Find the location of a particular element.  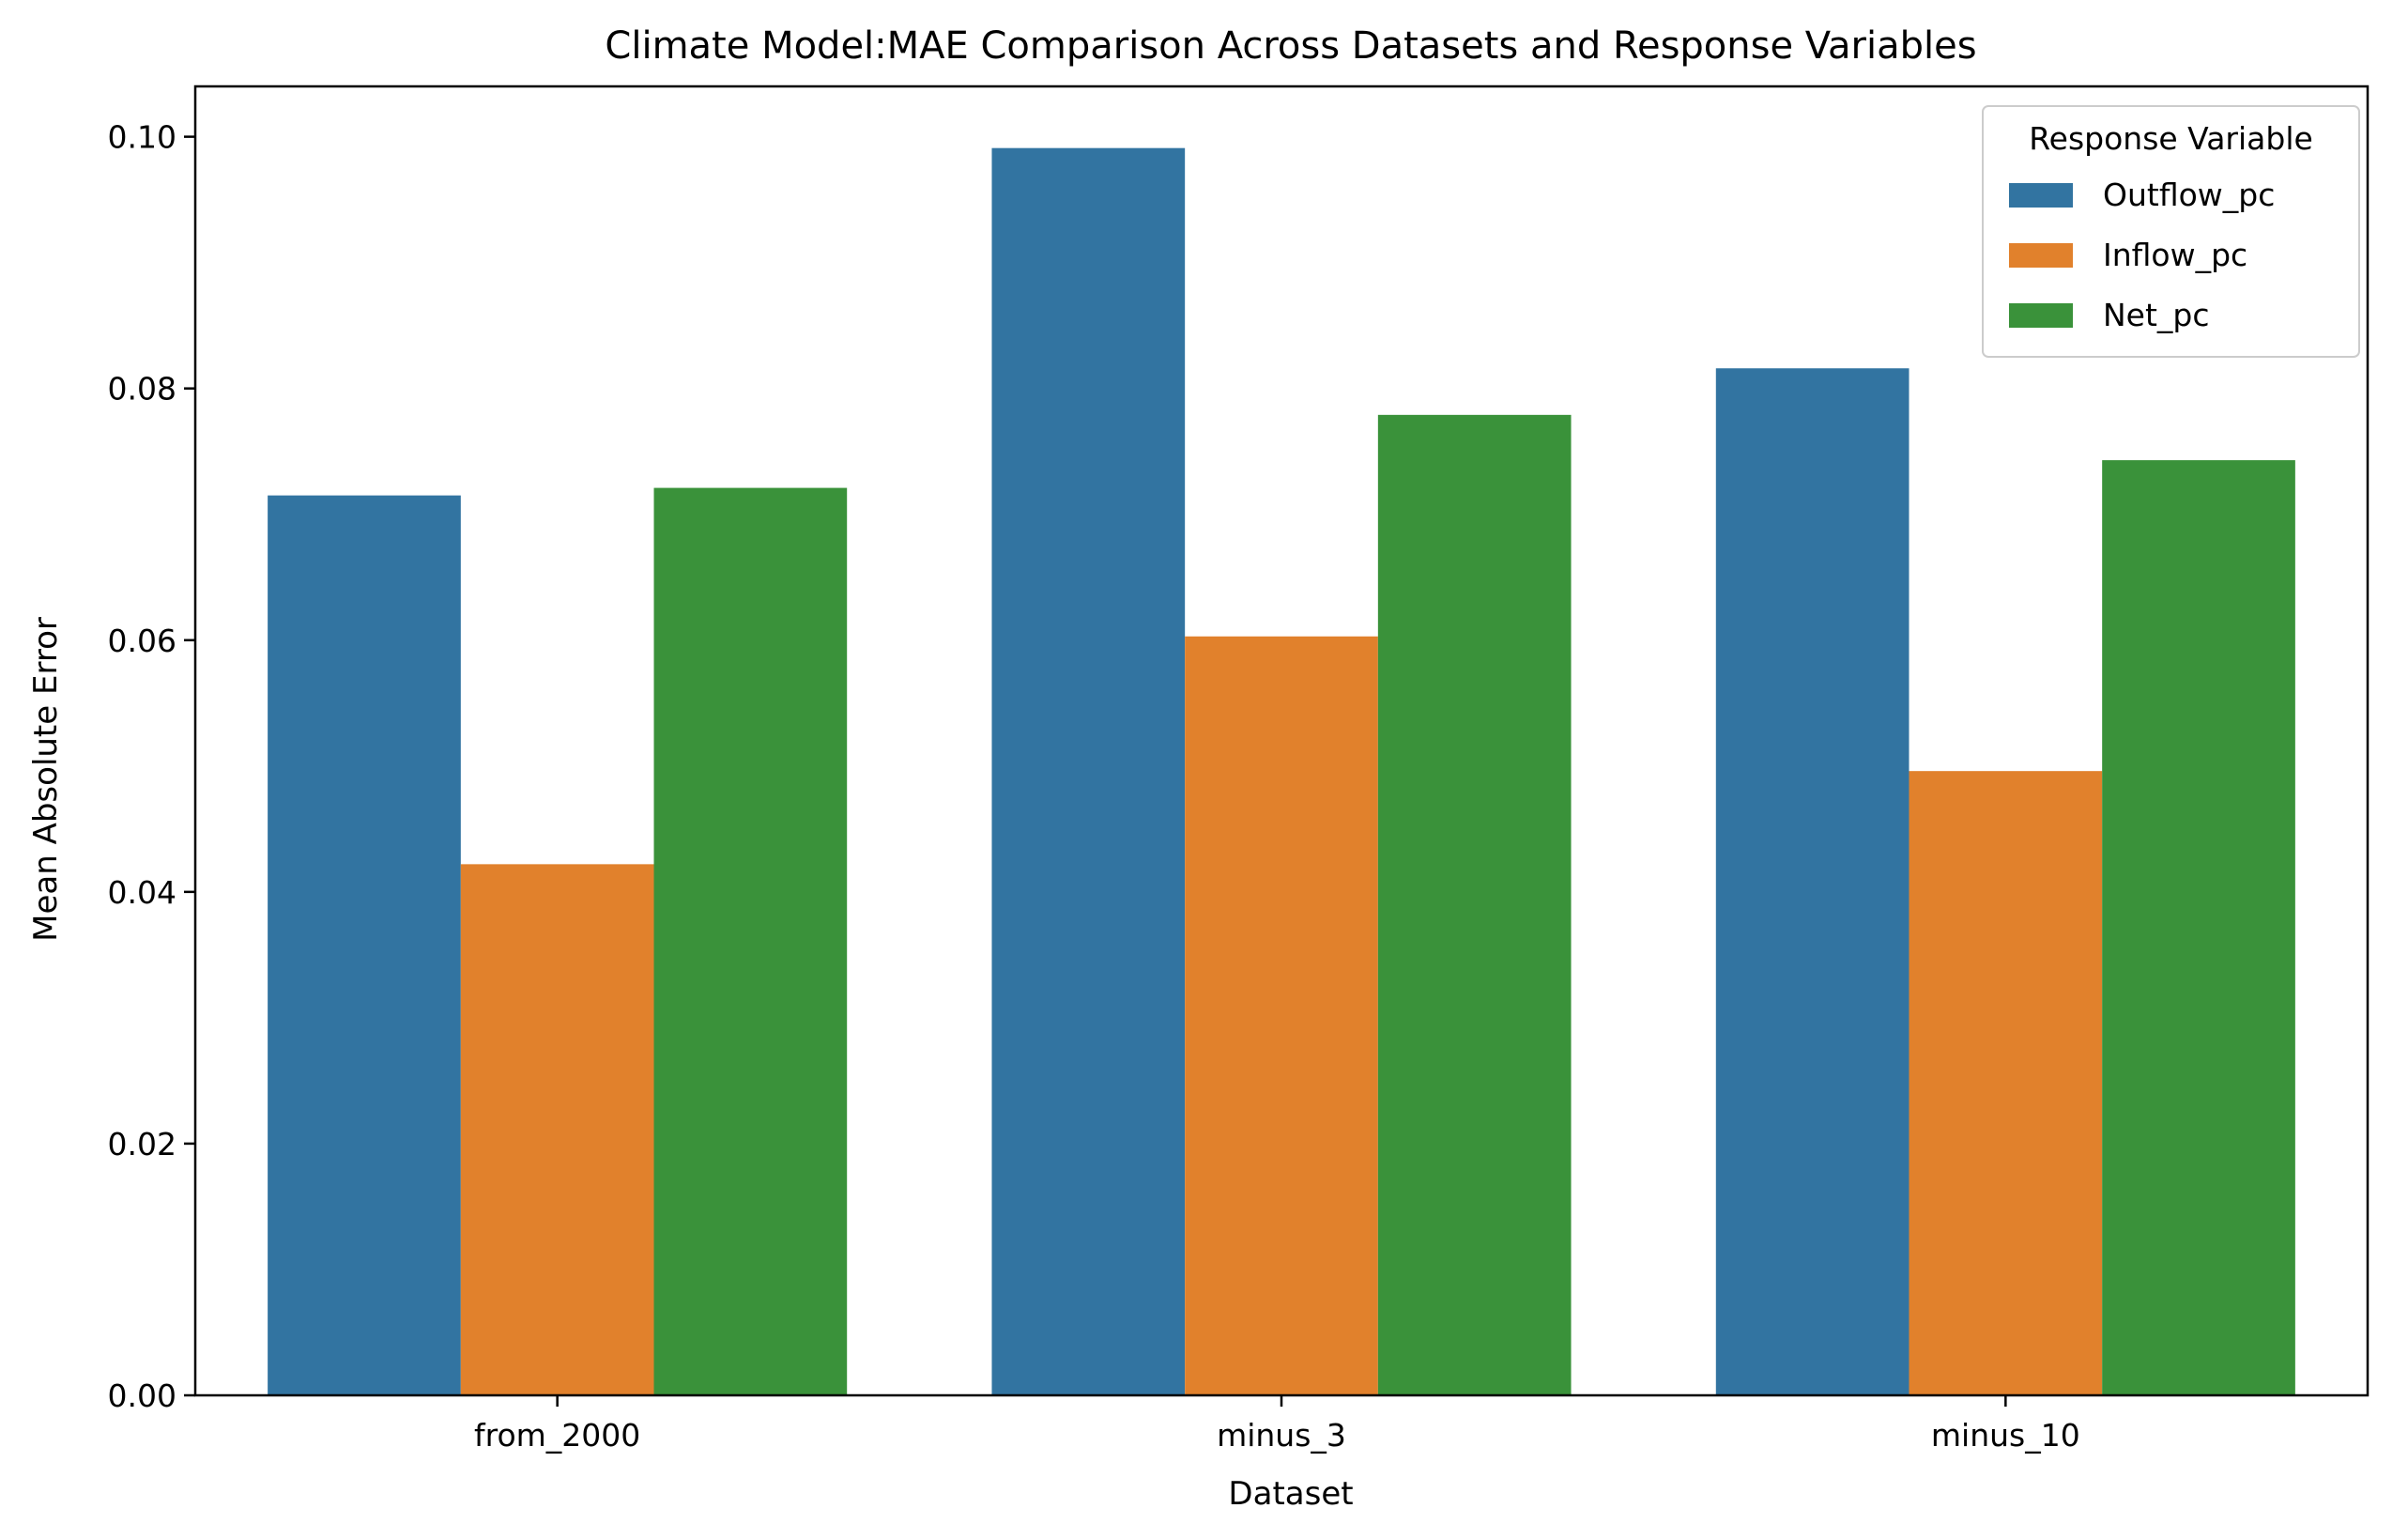

legend-box is located at coordinates (2171, 231).